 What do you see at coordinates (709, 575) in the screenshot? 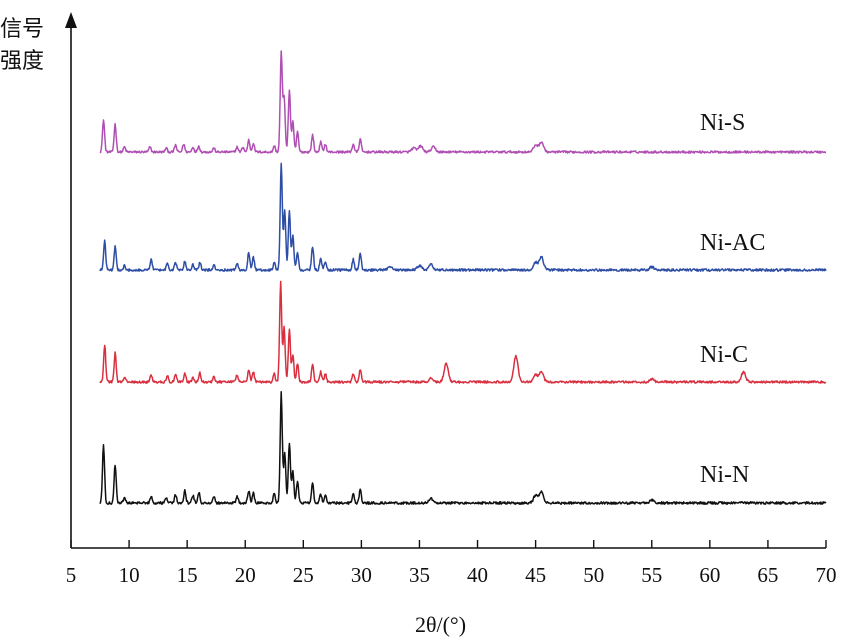
I see `x-tick-label: 60` at bounding box center [709, 575].